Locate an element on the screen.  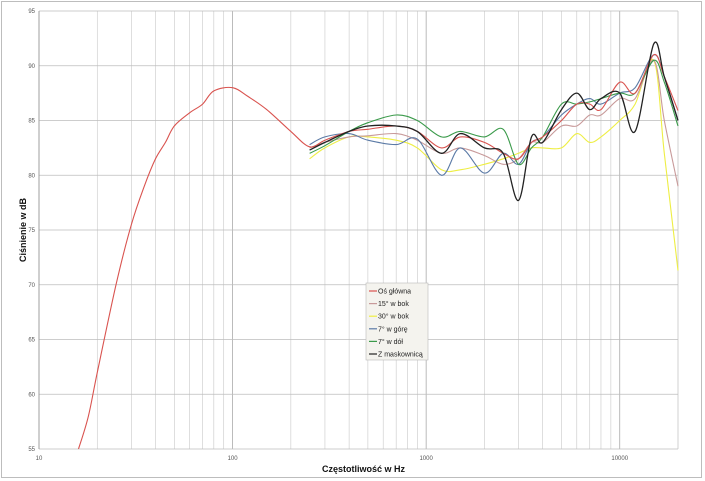
legend-box is located at coordinates (397, 321).